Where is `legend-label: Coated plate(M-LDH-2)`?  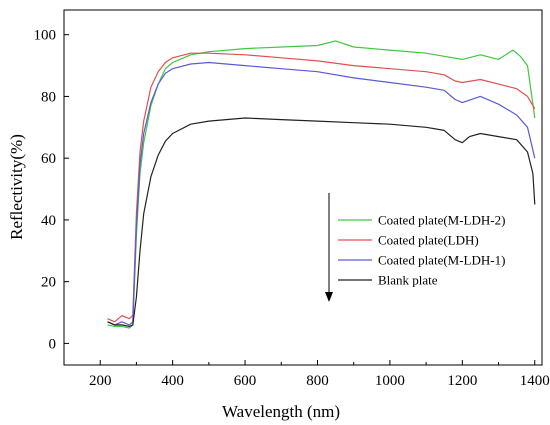 legend-label: Coated plate(M-LDH-2) is located at coordinates (441, 220).